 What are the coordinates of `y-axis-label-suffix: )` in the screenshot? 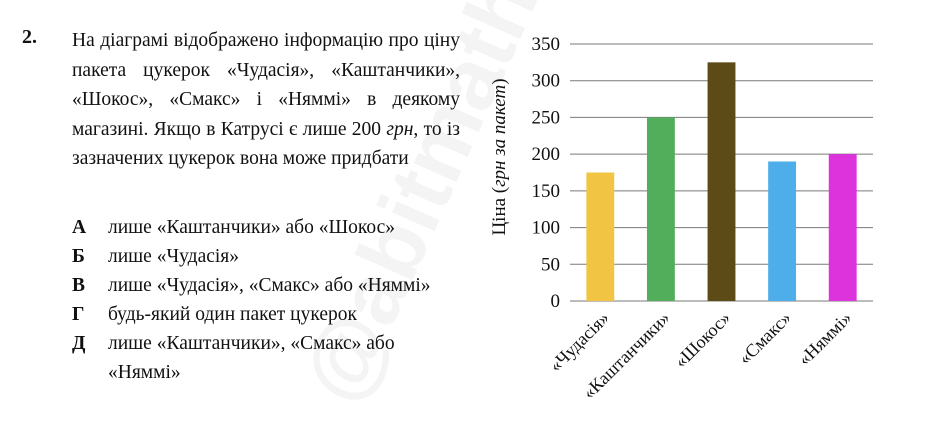 It's located at (499, 81).